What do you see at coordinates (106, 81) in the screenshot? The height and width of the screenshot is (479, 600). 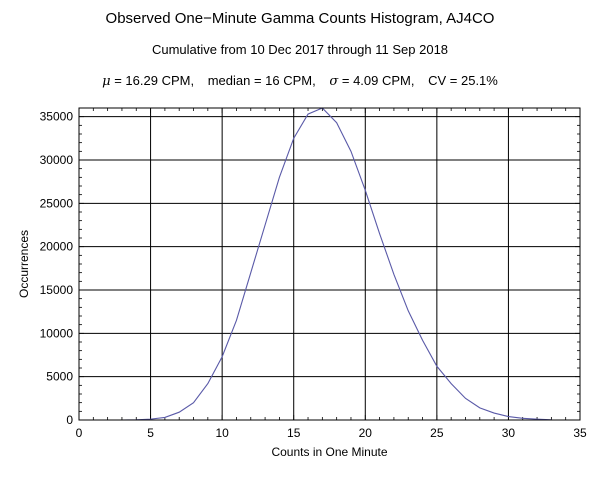 I see `mu-symbol: μ` at bounding box center [106, 81].